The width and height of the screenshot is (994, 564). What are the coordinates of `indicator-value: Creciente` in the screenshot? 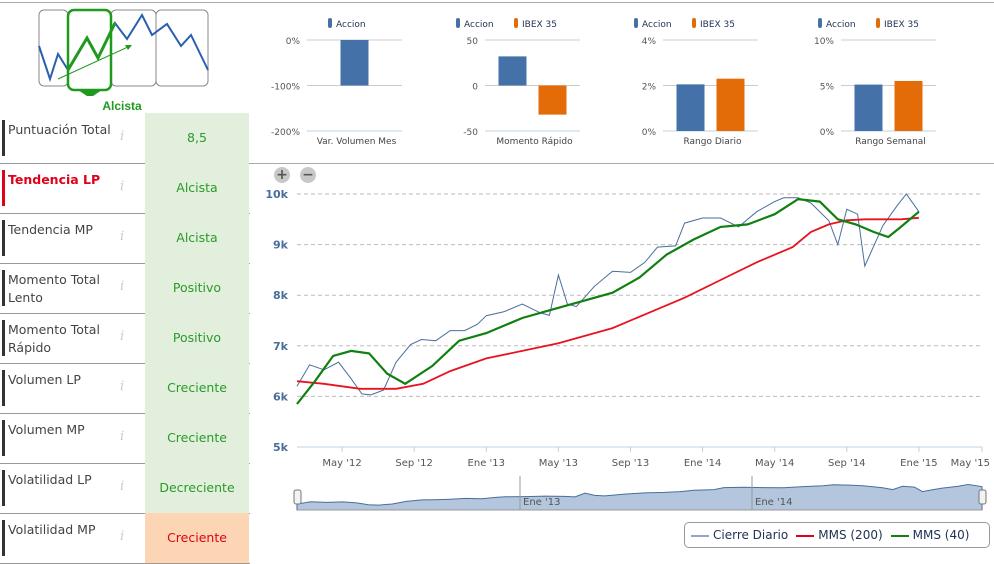 It's located at (197, 438).